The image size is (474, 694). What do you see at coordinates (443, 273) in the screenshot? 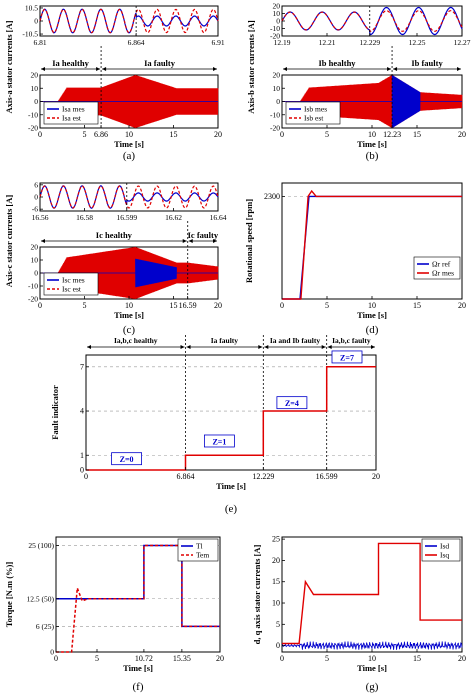
I see `speed-legend-label: Ωr mes` at bounding box center [443, 273].